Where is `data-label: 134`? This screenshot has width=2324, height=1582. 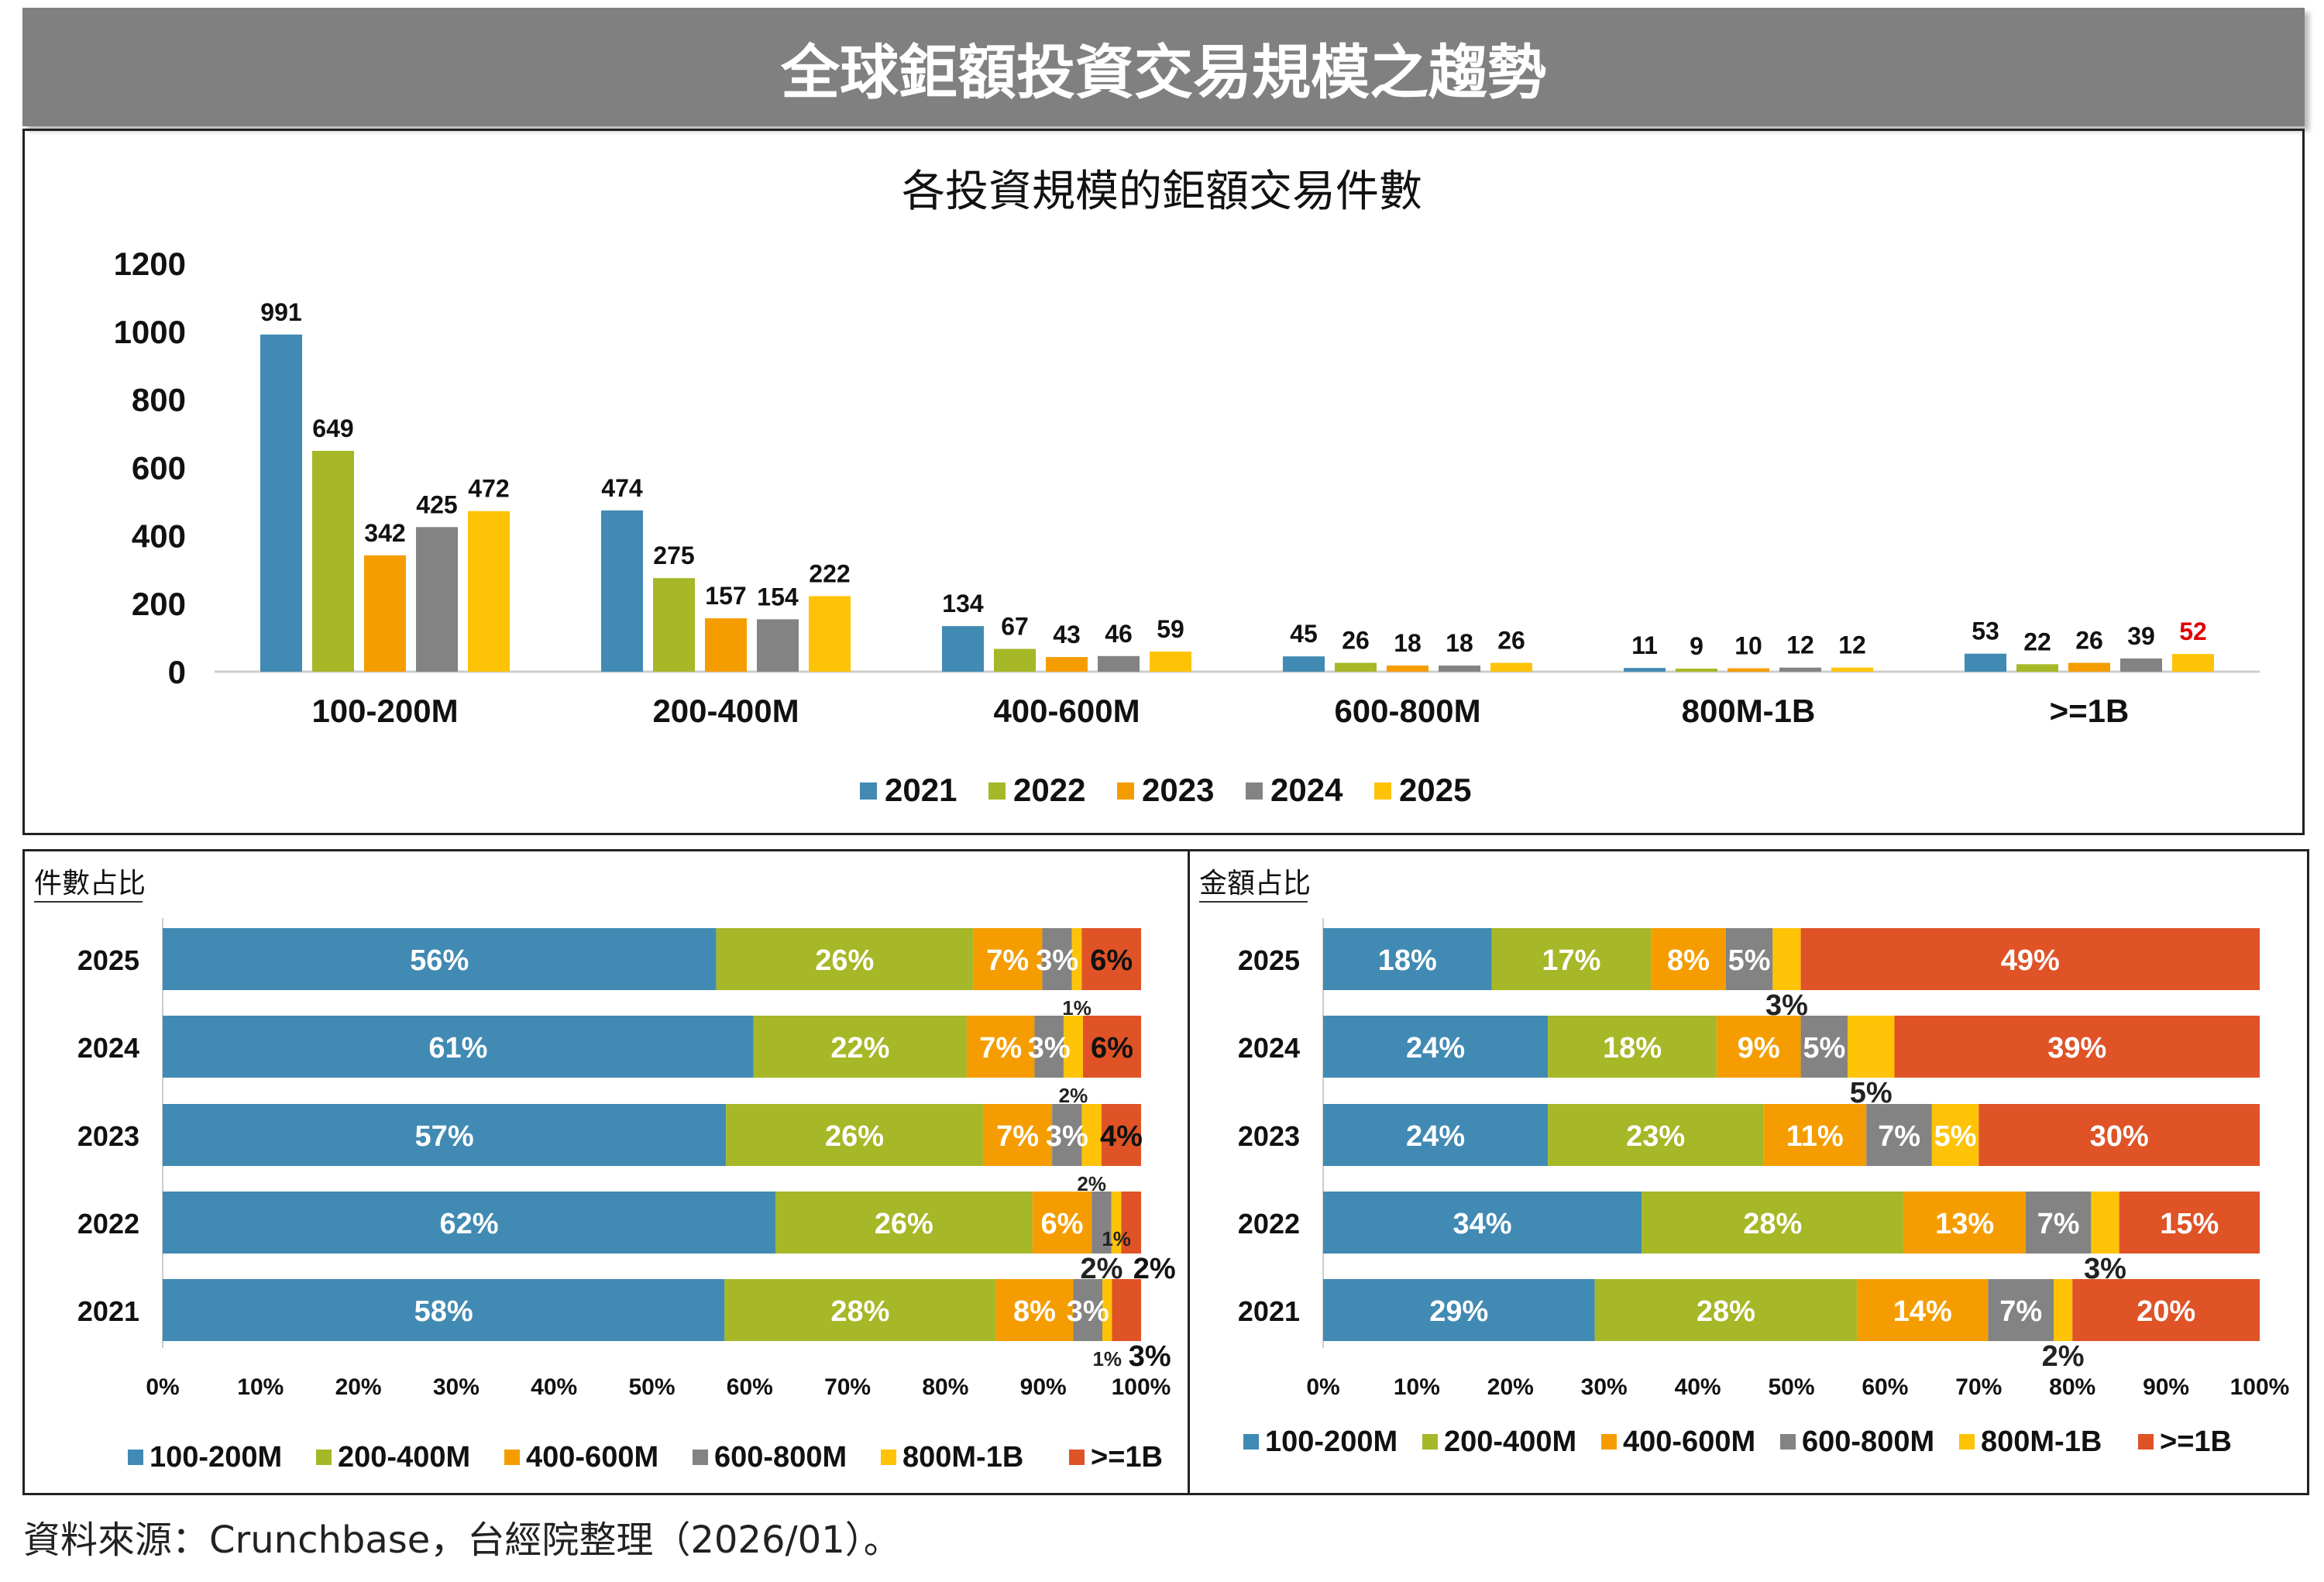 data-label: 134 is located at coordinates (963, 604).